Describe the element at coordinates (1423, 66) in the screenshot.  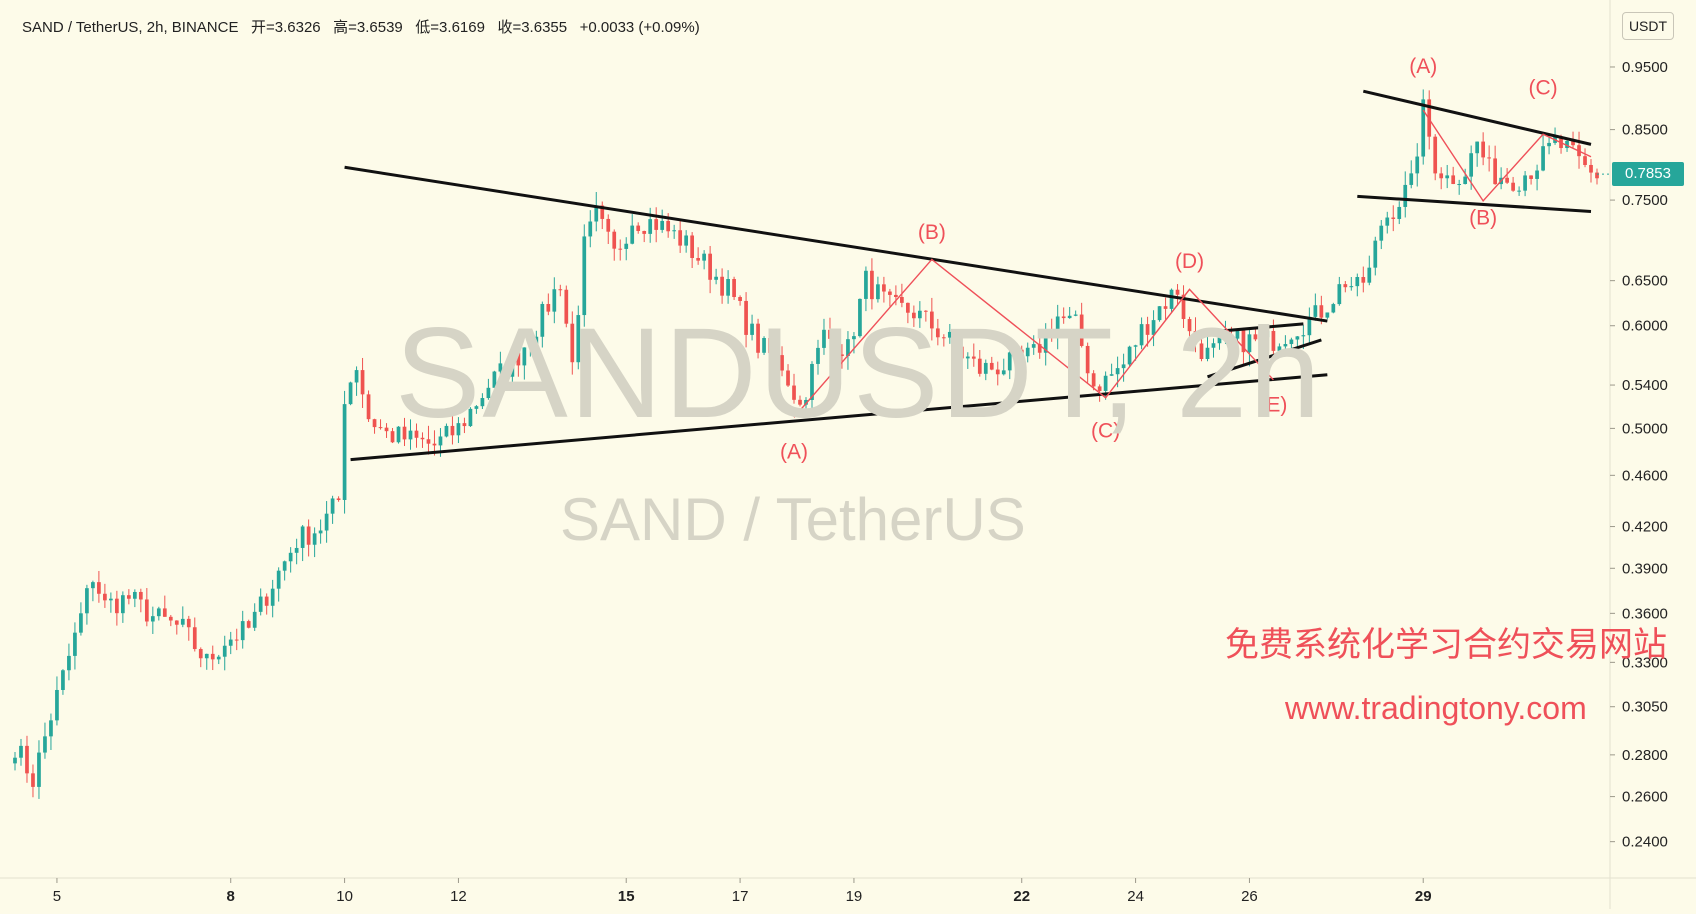
I see `wave-label: (A)` at that location.